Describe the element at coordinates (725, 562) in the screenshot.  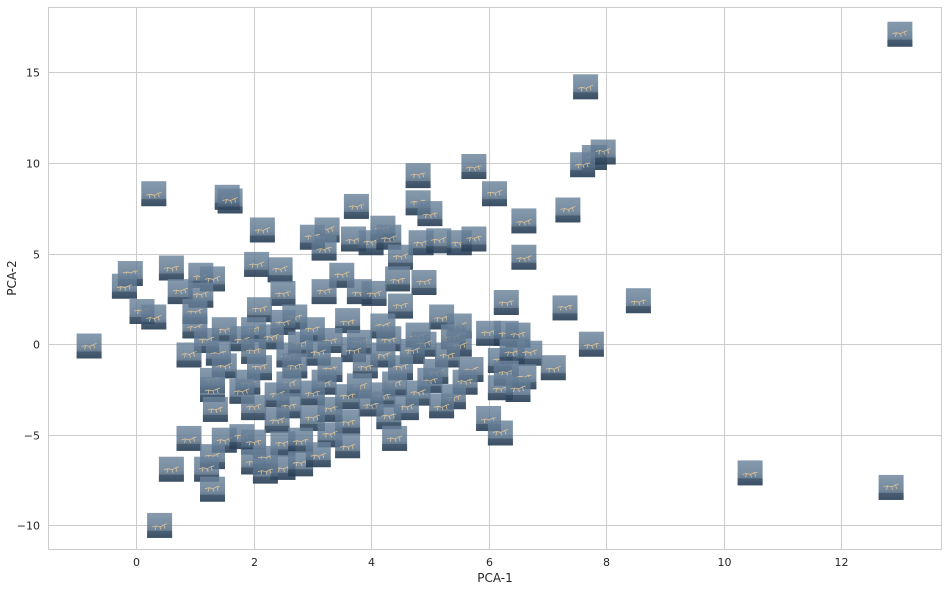
I see `x-tick-label: 10` at that location.